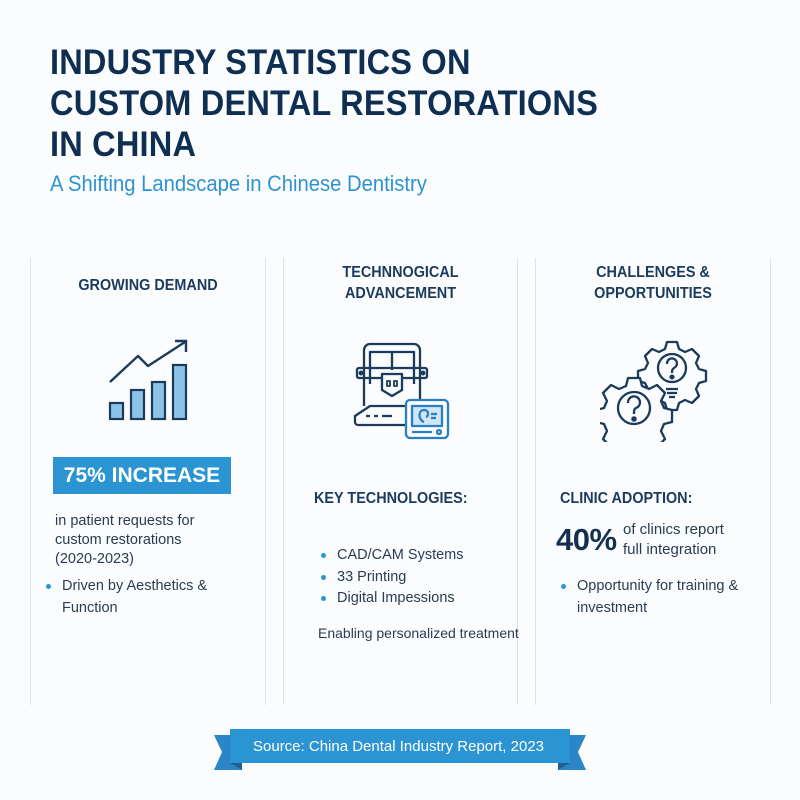 This screenshot has height=800, width=800. What do you see at coordinates (148, 285) in the screenshot?
I see `panel-heading: GROWING DEMAND` at bounding box center [148, 285].